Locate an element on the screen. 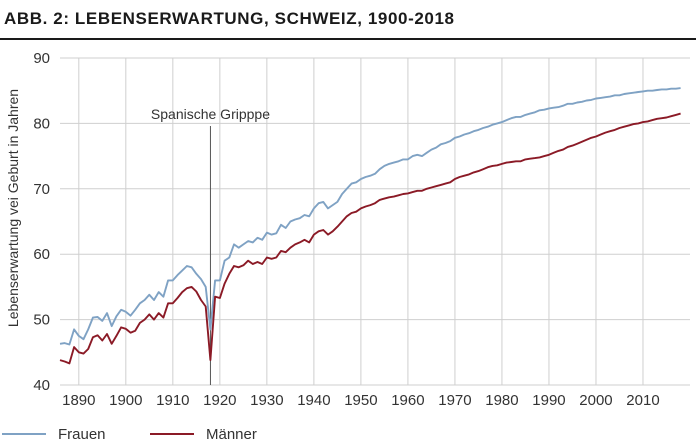  annotation-label: Spanische Gripppe is located at coordinates (210, 114).